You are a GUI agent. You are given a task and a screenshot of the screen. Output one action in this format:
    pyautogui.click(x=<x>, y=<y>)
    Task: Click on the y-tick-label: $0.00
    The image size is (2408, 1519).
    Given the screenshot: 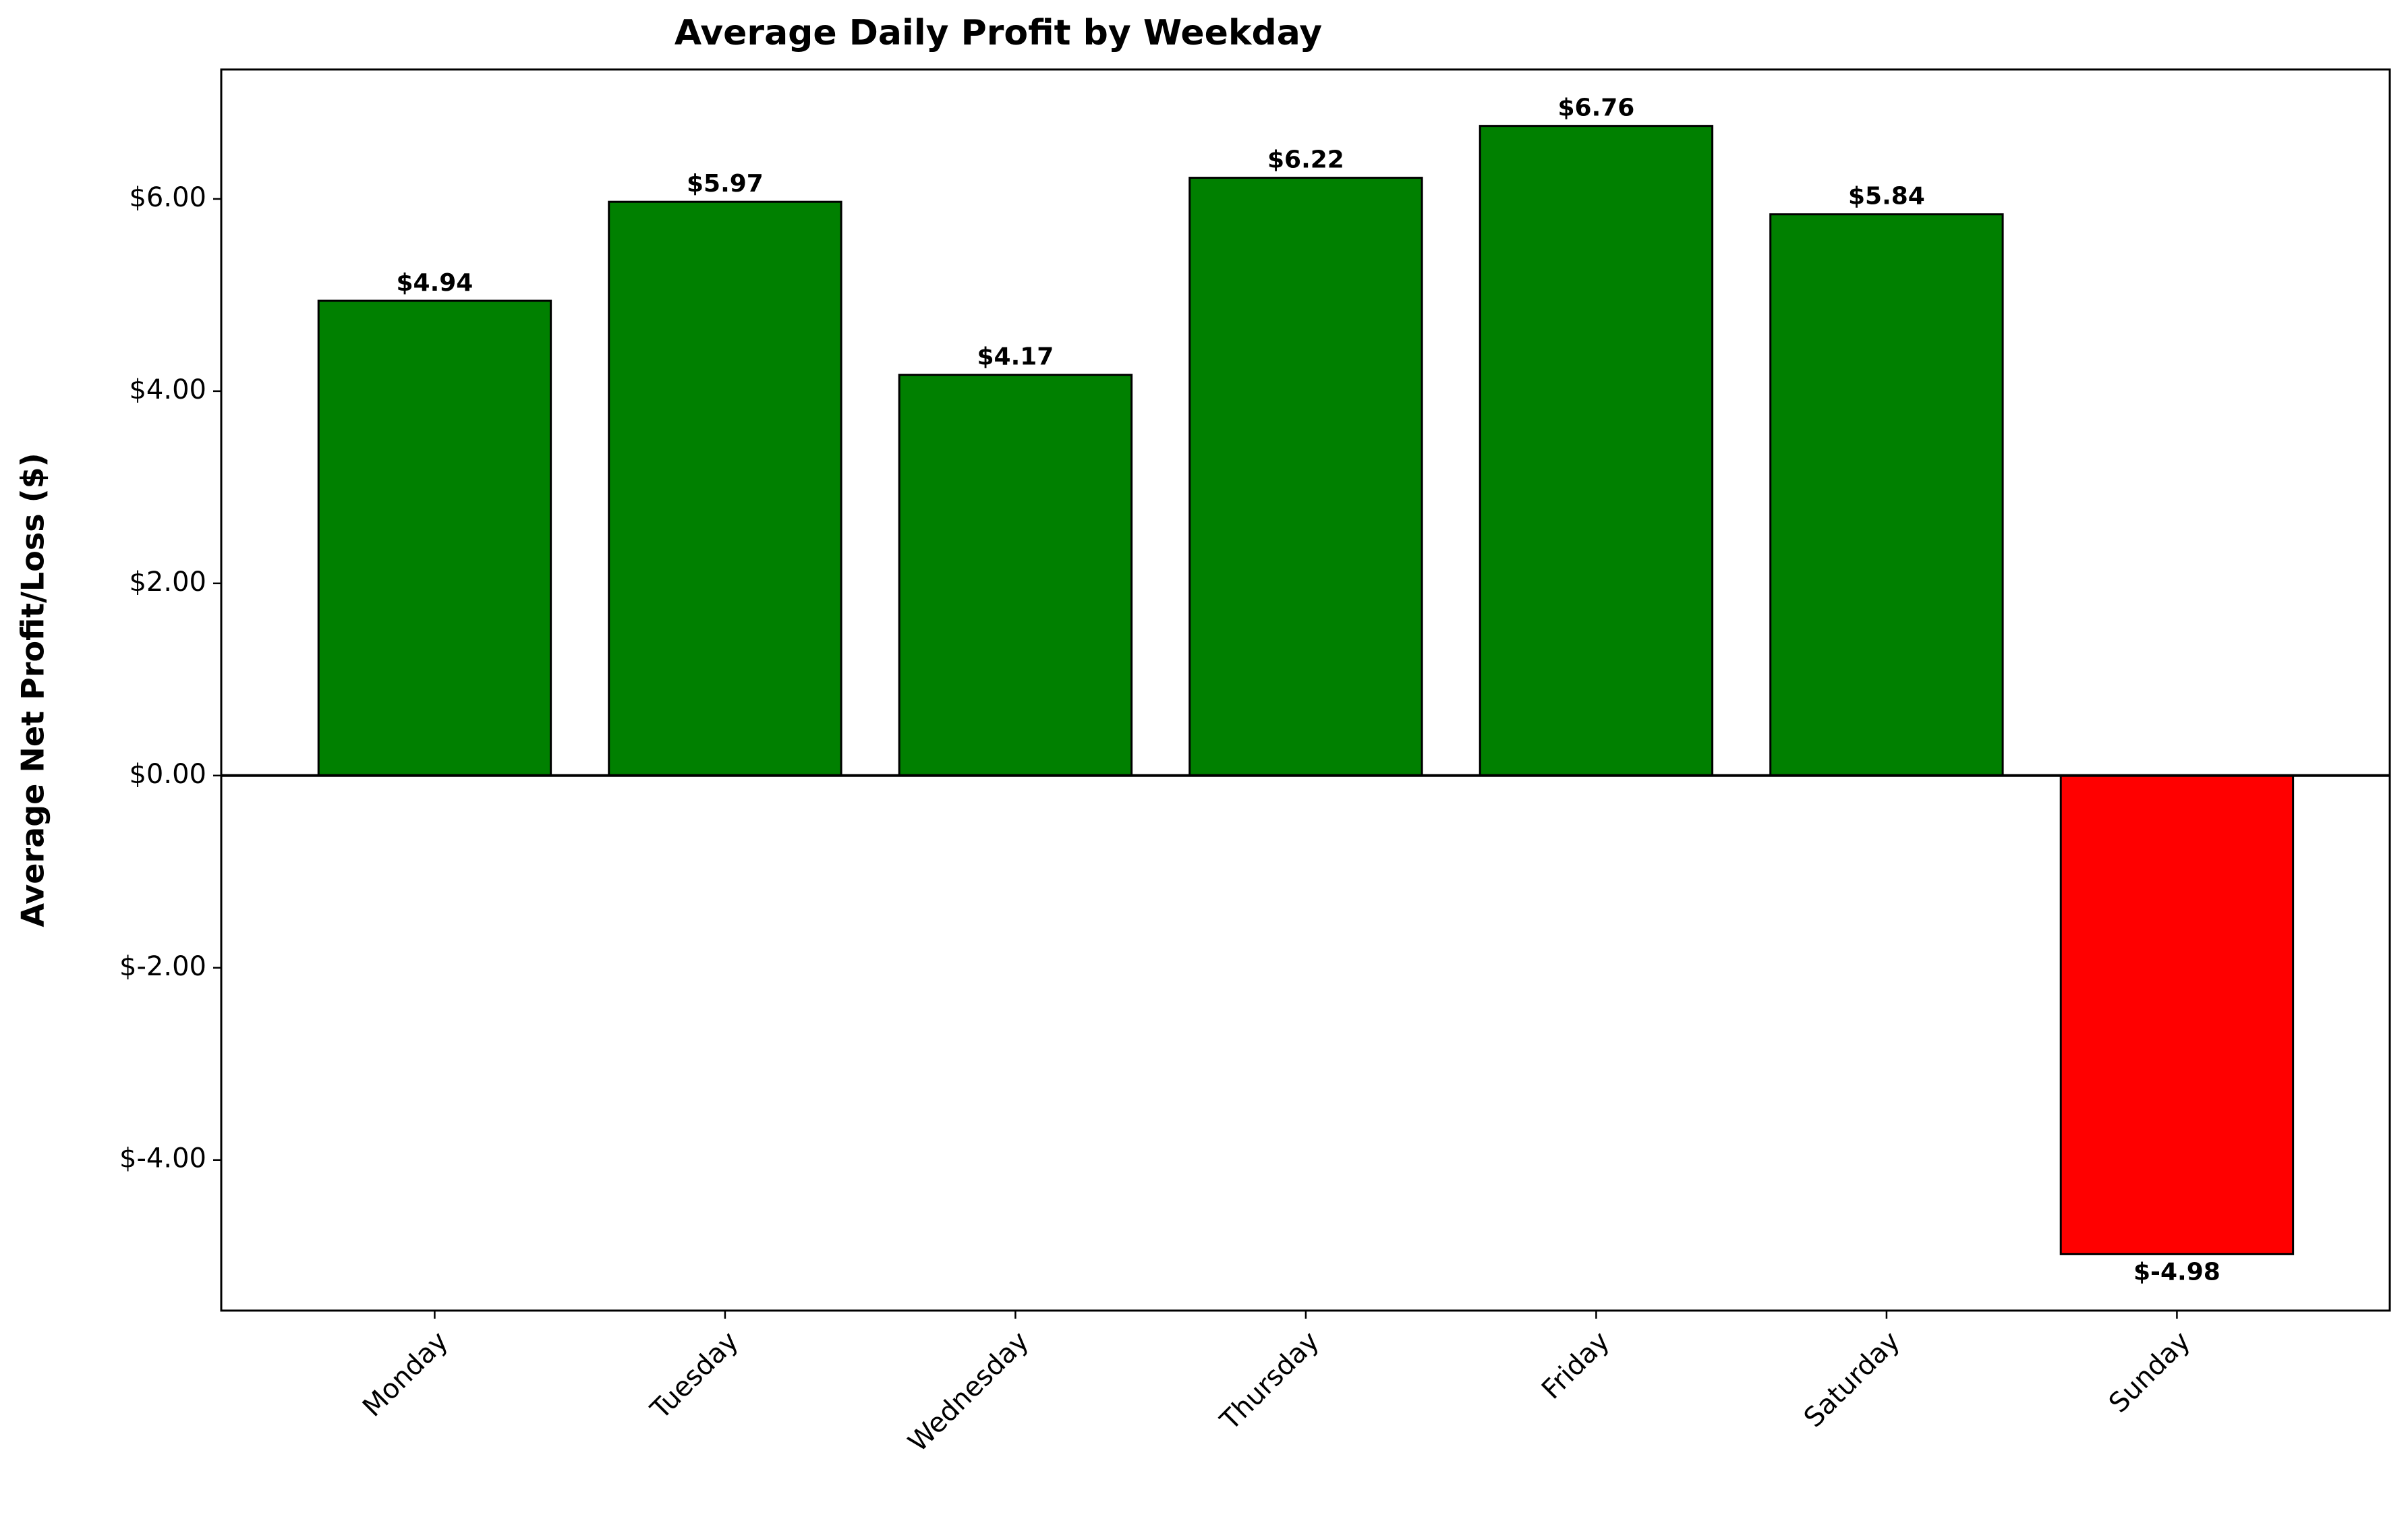 What is the action you would take?
    pyautogui.click(x=167, y=774)
    